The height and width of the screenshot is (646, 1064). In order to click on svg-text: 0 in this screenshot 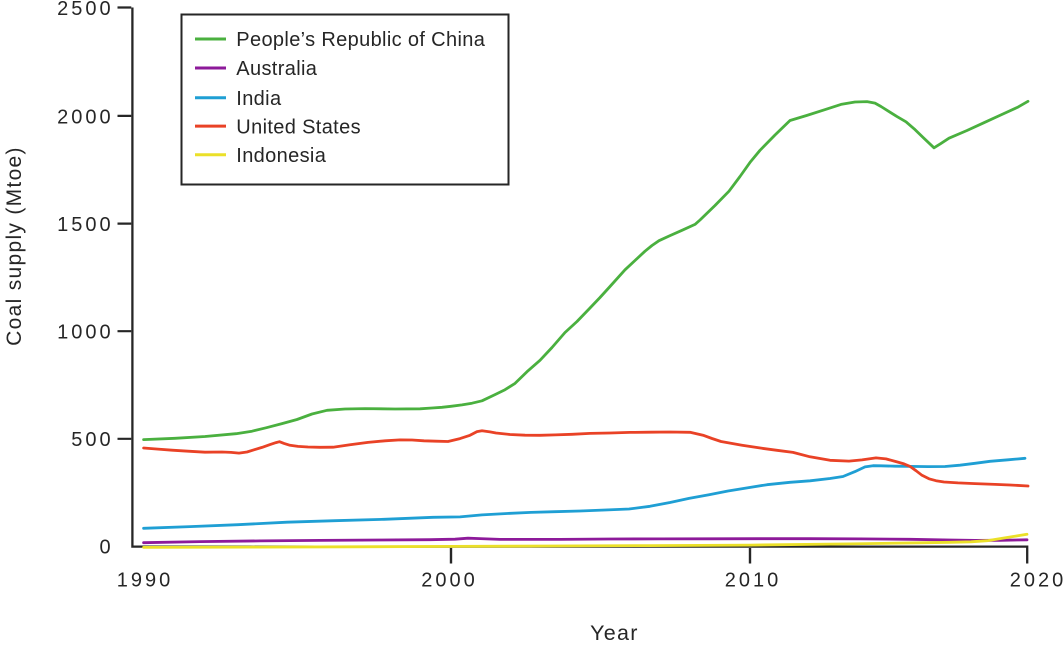, I will do `click(106, 548)`.